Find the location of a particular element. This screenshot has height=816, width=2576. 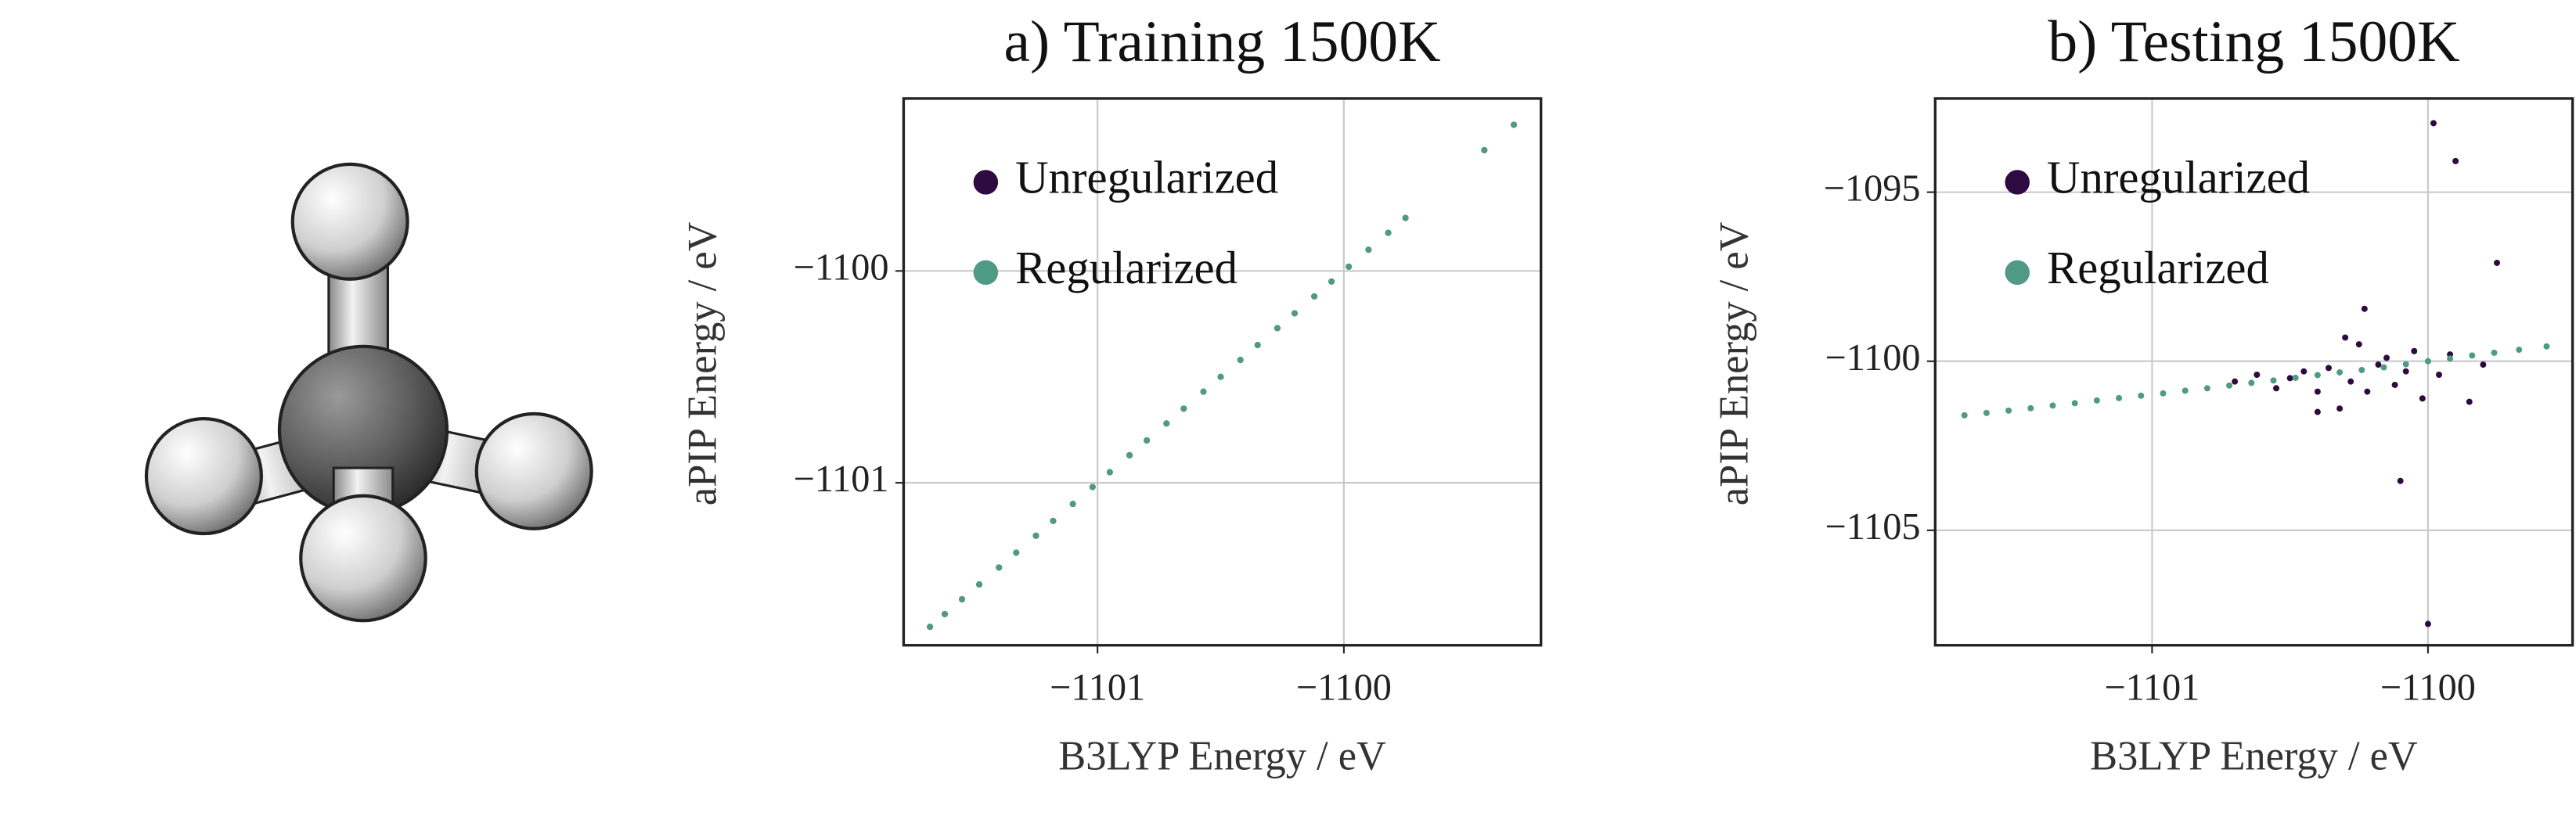

y-tick-label: −1101 is located at coordinates (841, 479).